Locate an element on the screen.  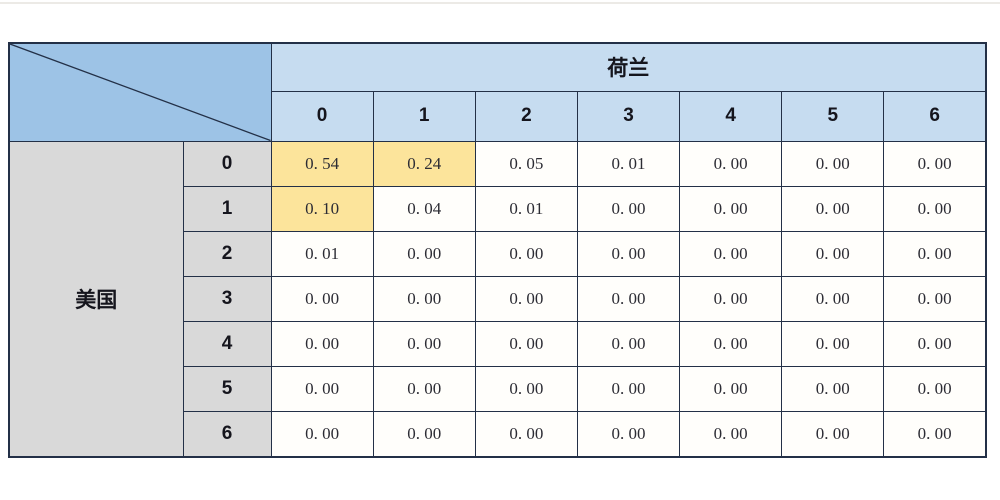
col-header-0: 0 is located at coordinates (322, 116).